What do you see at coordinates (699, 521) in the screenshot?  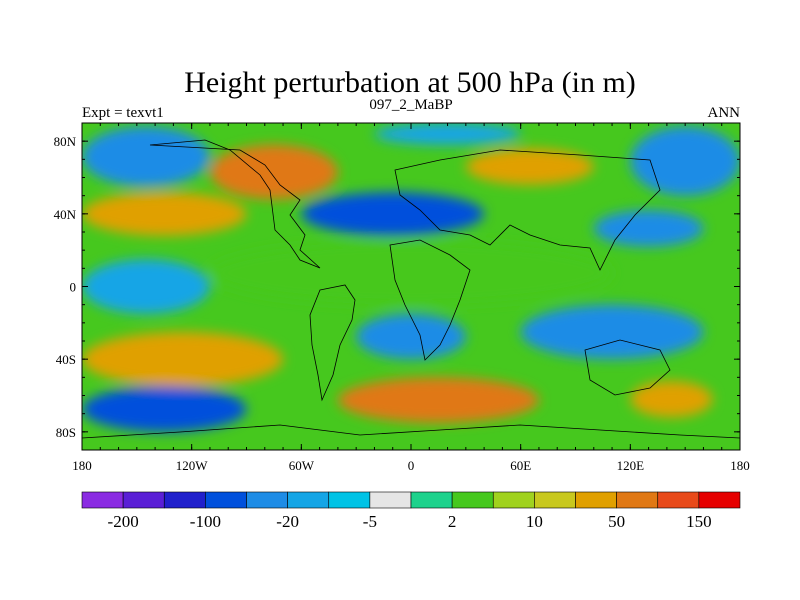 I see `colorbar-label: 150` at bounding box center [699, 521].